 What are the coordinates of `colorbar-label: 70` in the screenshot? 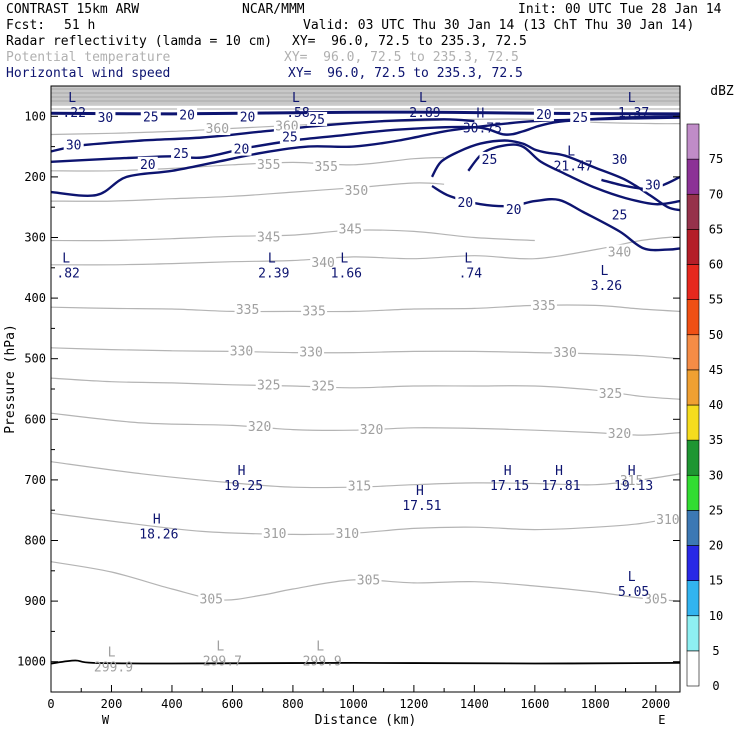 It's located at (716, 194).